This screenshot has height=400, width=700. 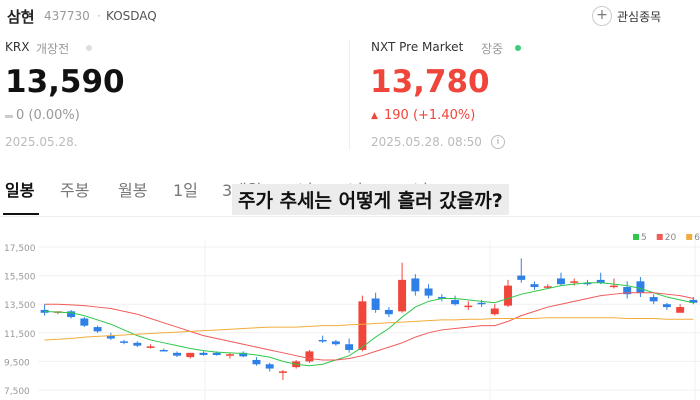 What do you see at coordinates (671, 238) in the screenshot?
I see `legend-label: 20` at bounding box center [671, 238].